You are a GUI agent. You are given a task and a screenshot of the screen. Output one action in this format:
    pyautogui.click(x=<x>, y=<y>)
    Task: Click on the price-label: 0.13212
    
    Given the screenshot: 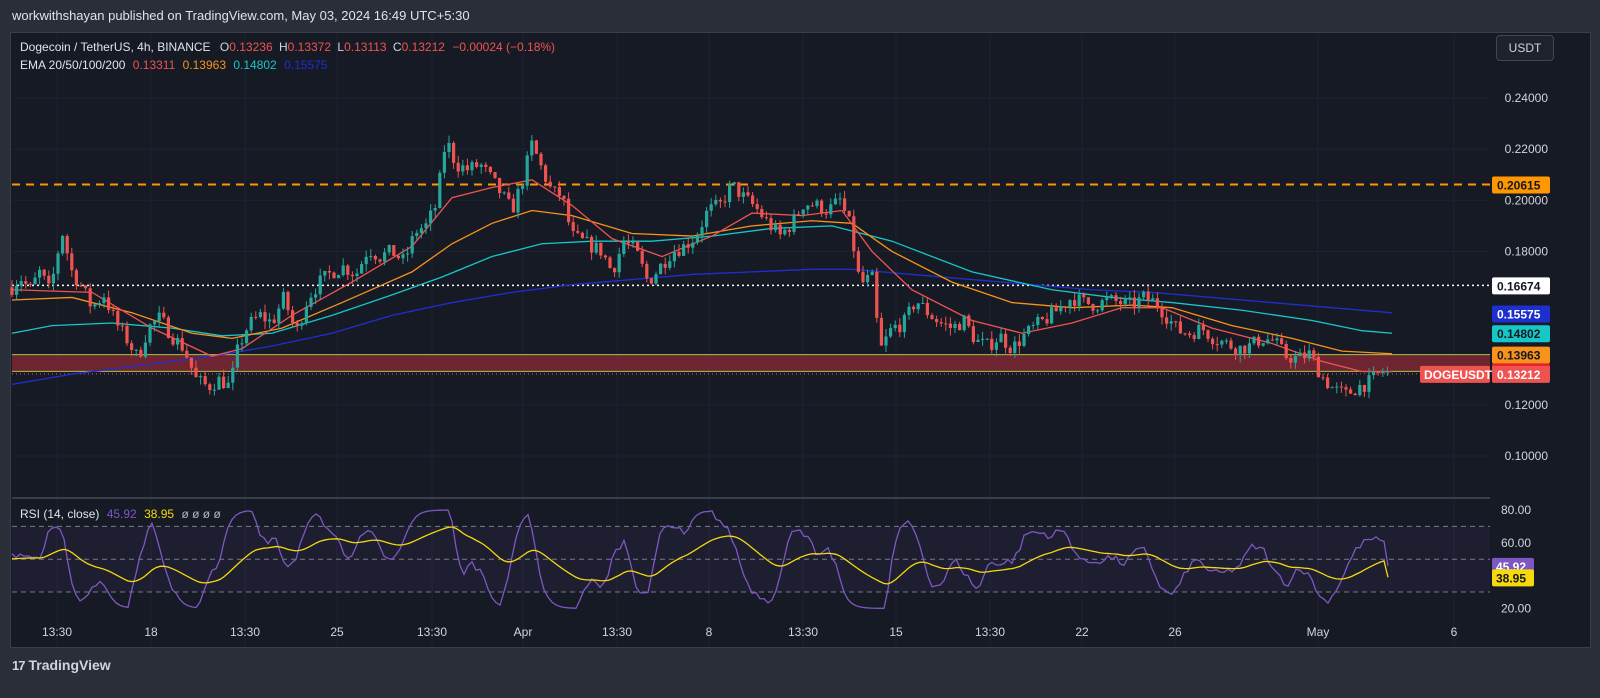 What is the action you would take?
    pyautogui.click(x=1519, y=375)
    